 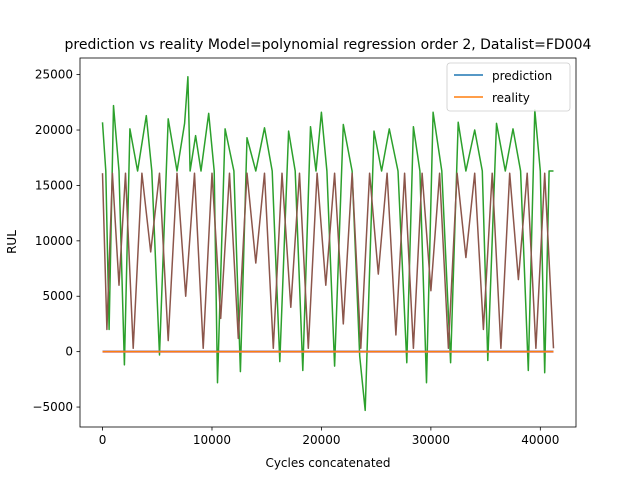 What do you see at coordinates (69, 352) in the screenshot?
I see `y-tick-label: 0` at bounding box center [69, 352].